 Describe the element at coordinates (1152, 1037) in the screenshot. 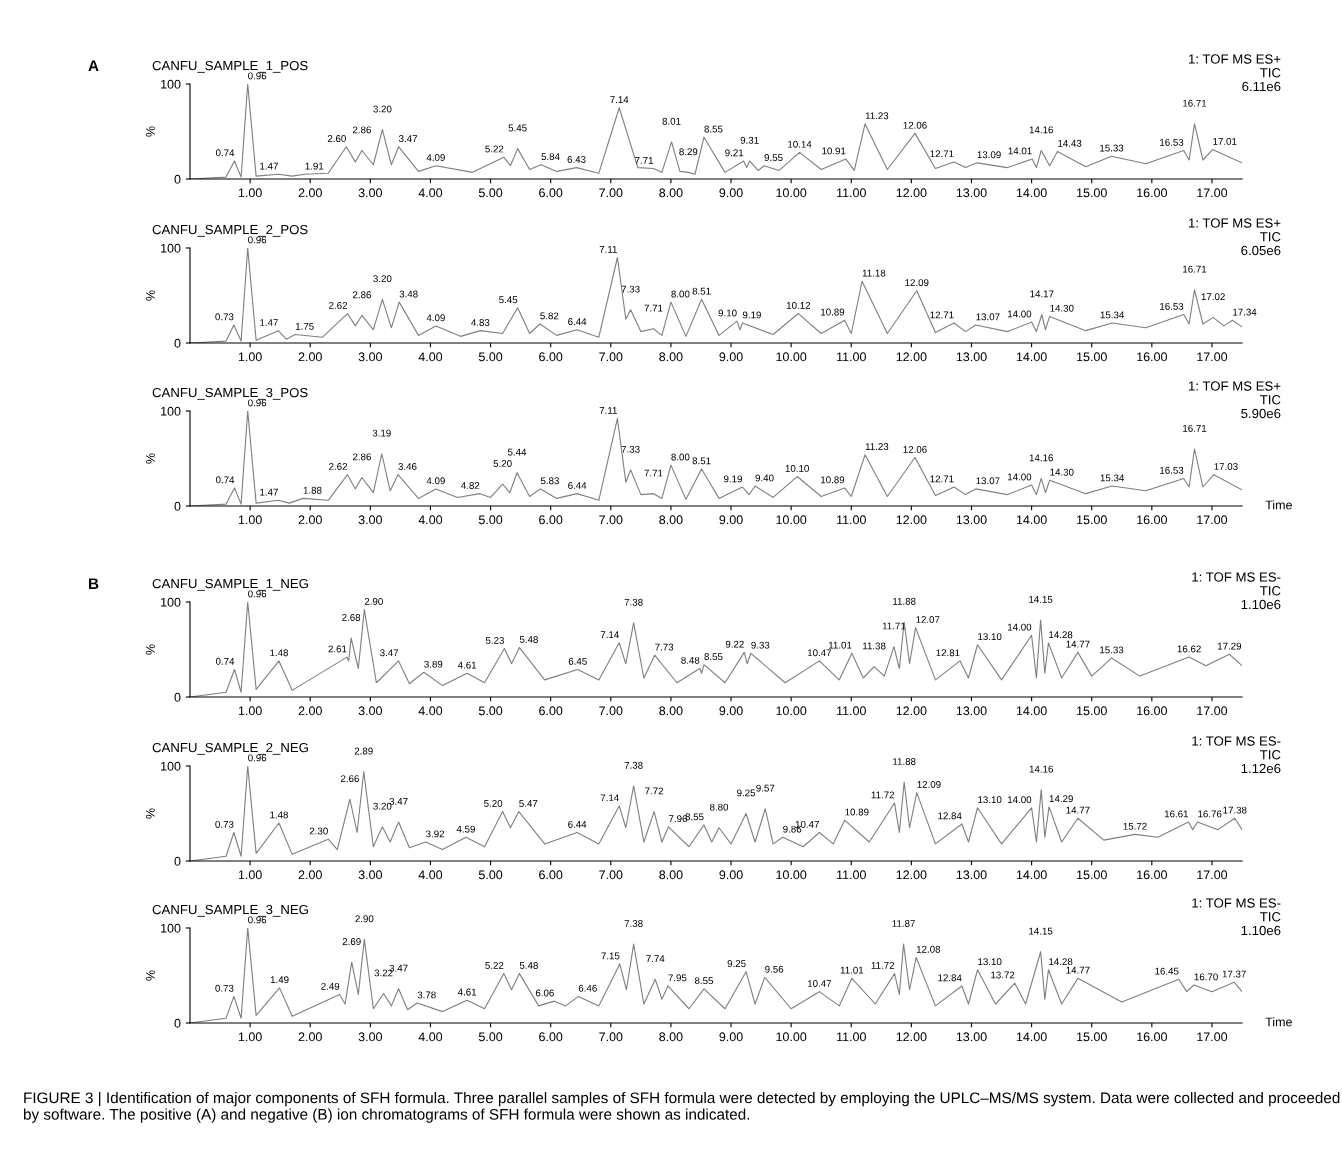

I see `x-tick-label: 16.00` at that location.